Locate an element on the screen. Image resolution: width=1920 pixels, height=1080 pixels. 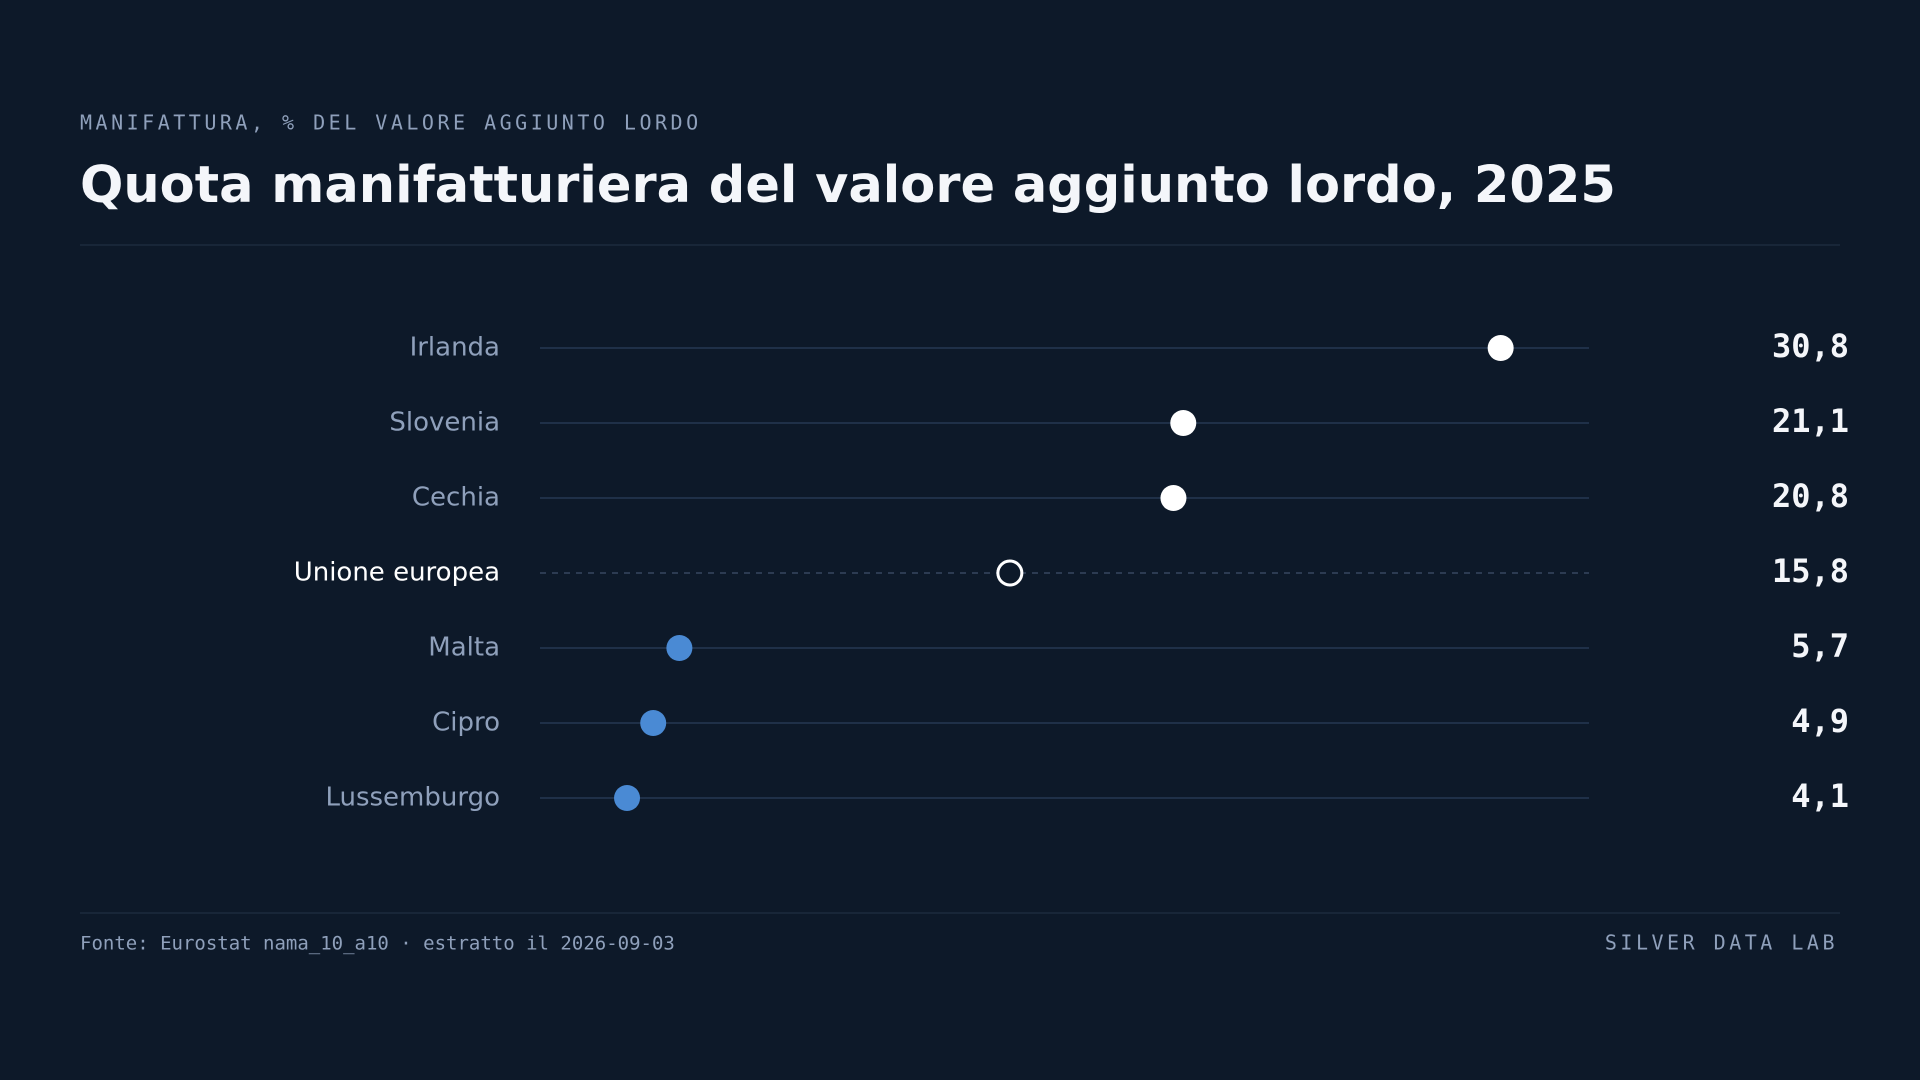
chart-subtitle: MANIFATTURA, % DEL VALORE AGGIUNTO LORDO is located at coordinates (391, 123).